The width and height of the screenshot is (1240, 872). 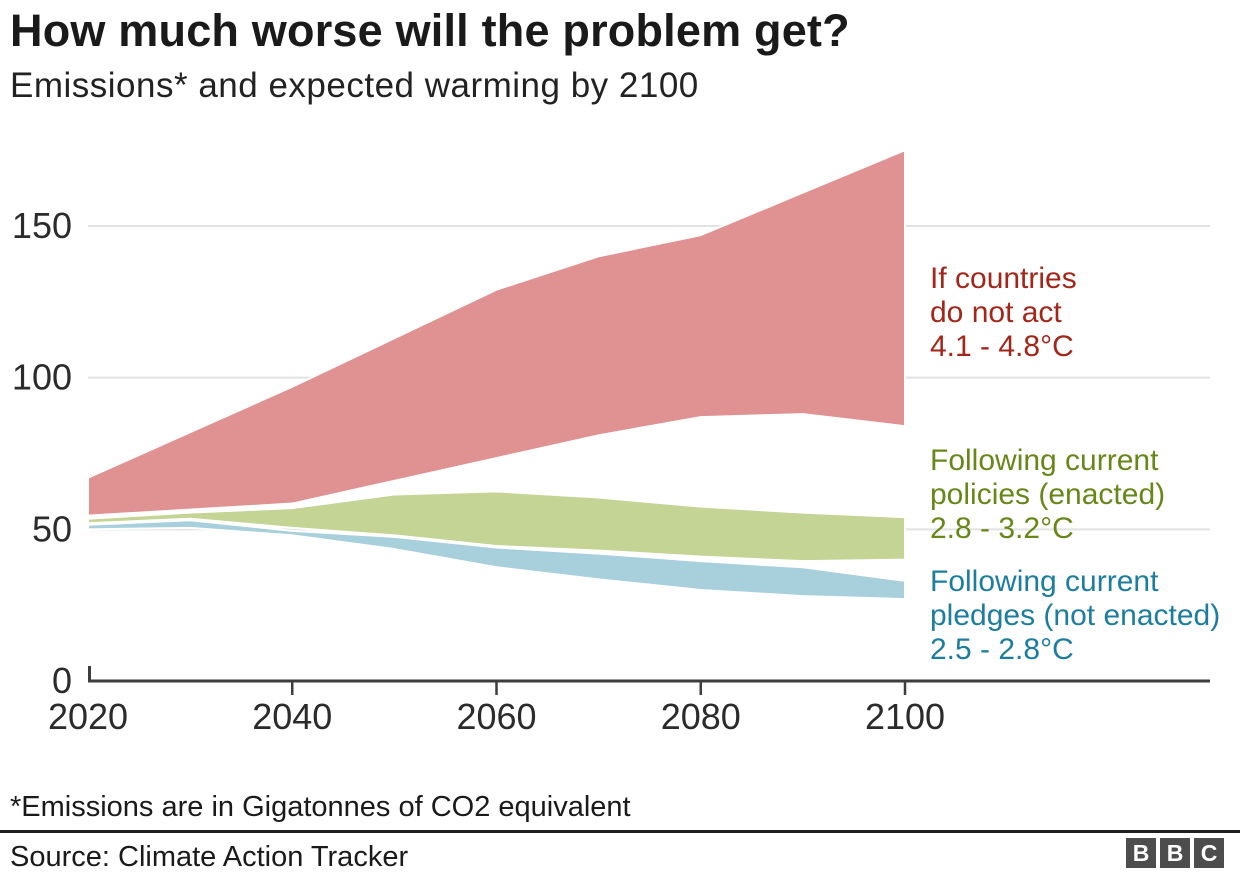 I want to click on x-tick-label-2080: 2080, so click(x=701, y=716).